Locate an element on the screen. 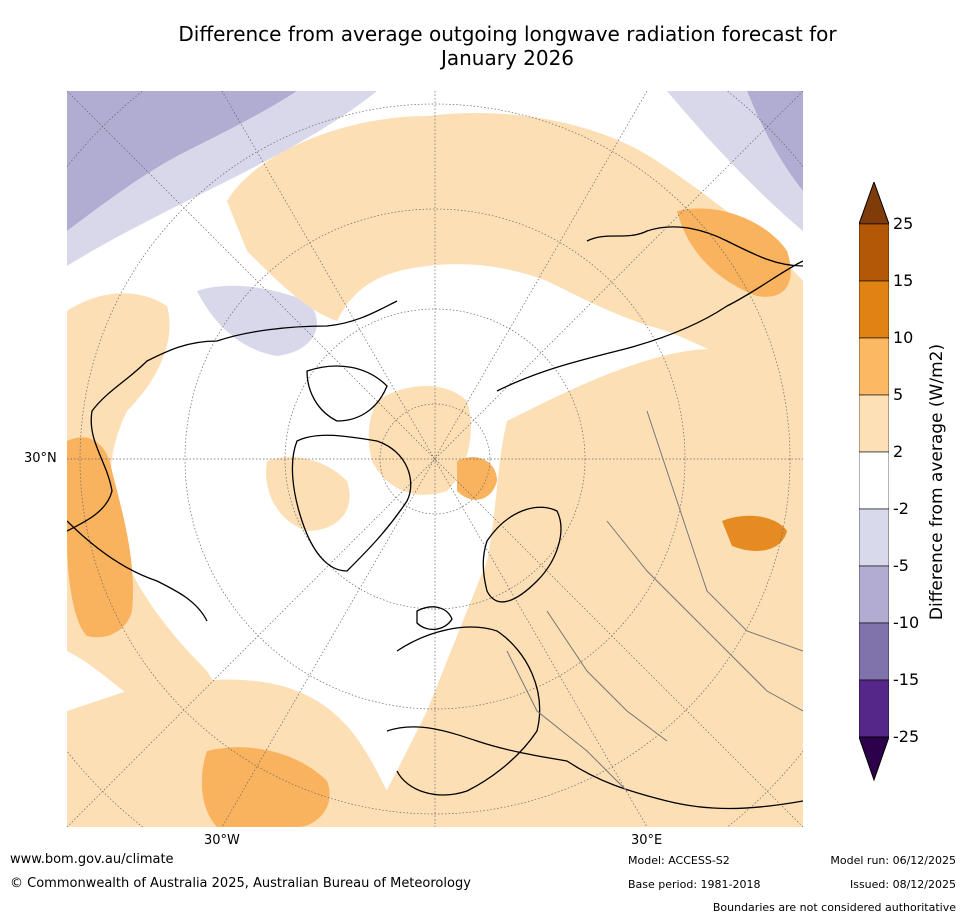  coastline-asia-east is located at coordinates (694, 246).